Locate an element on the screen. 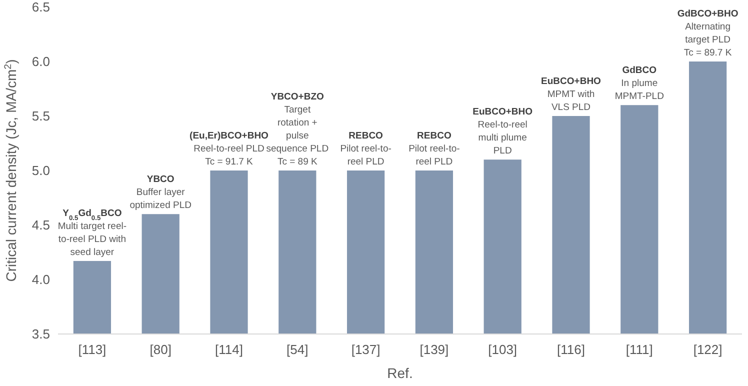 The height and width of the screenshot is (386, 748). x-tick-label: [114] is located at coordinates (229, 349).